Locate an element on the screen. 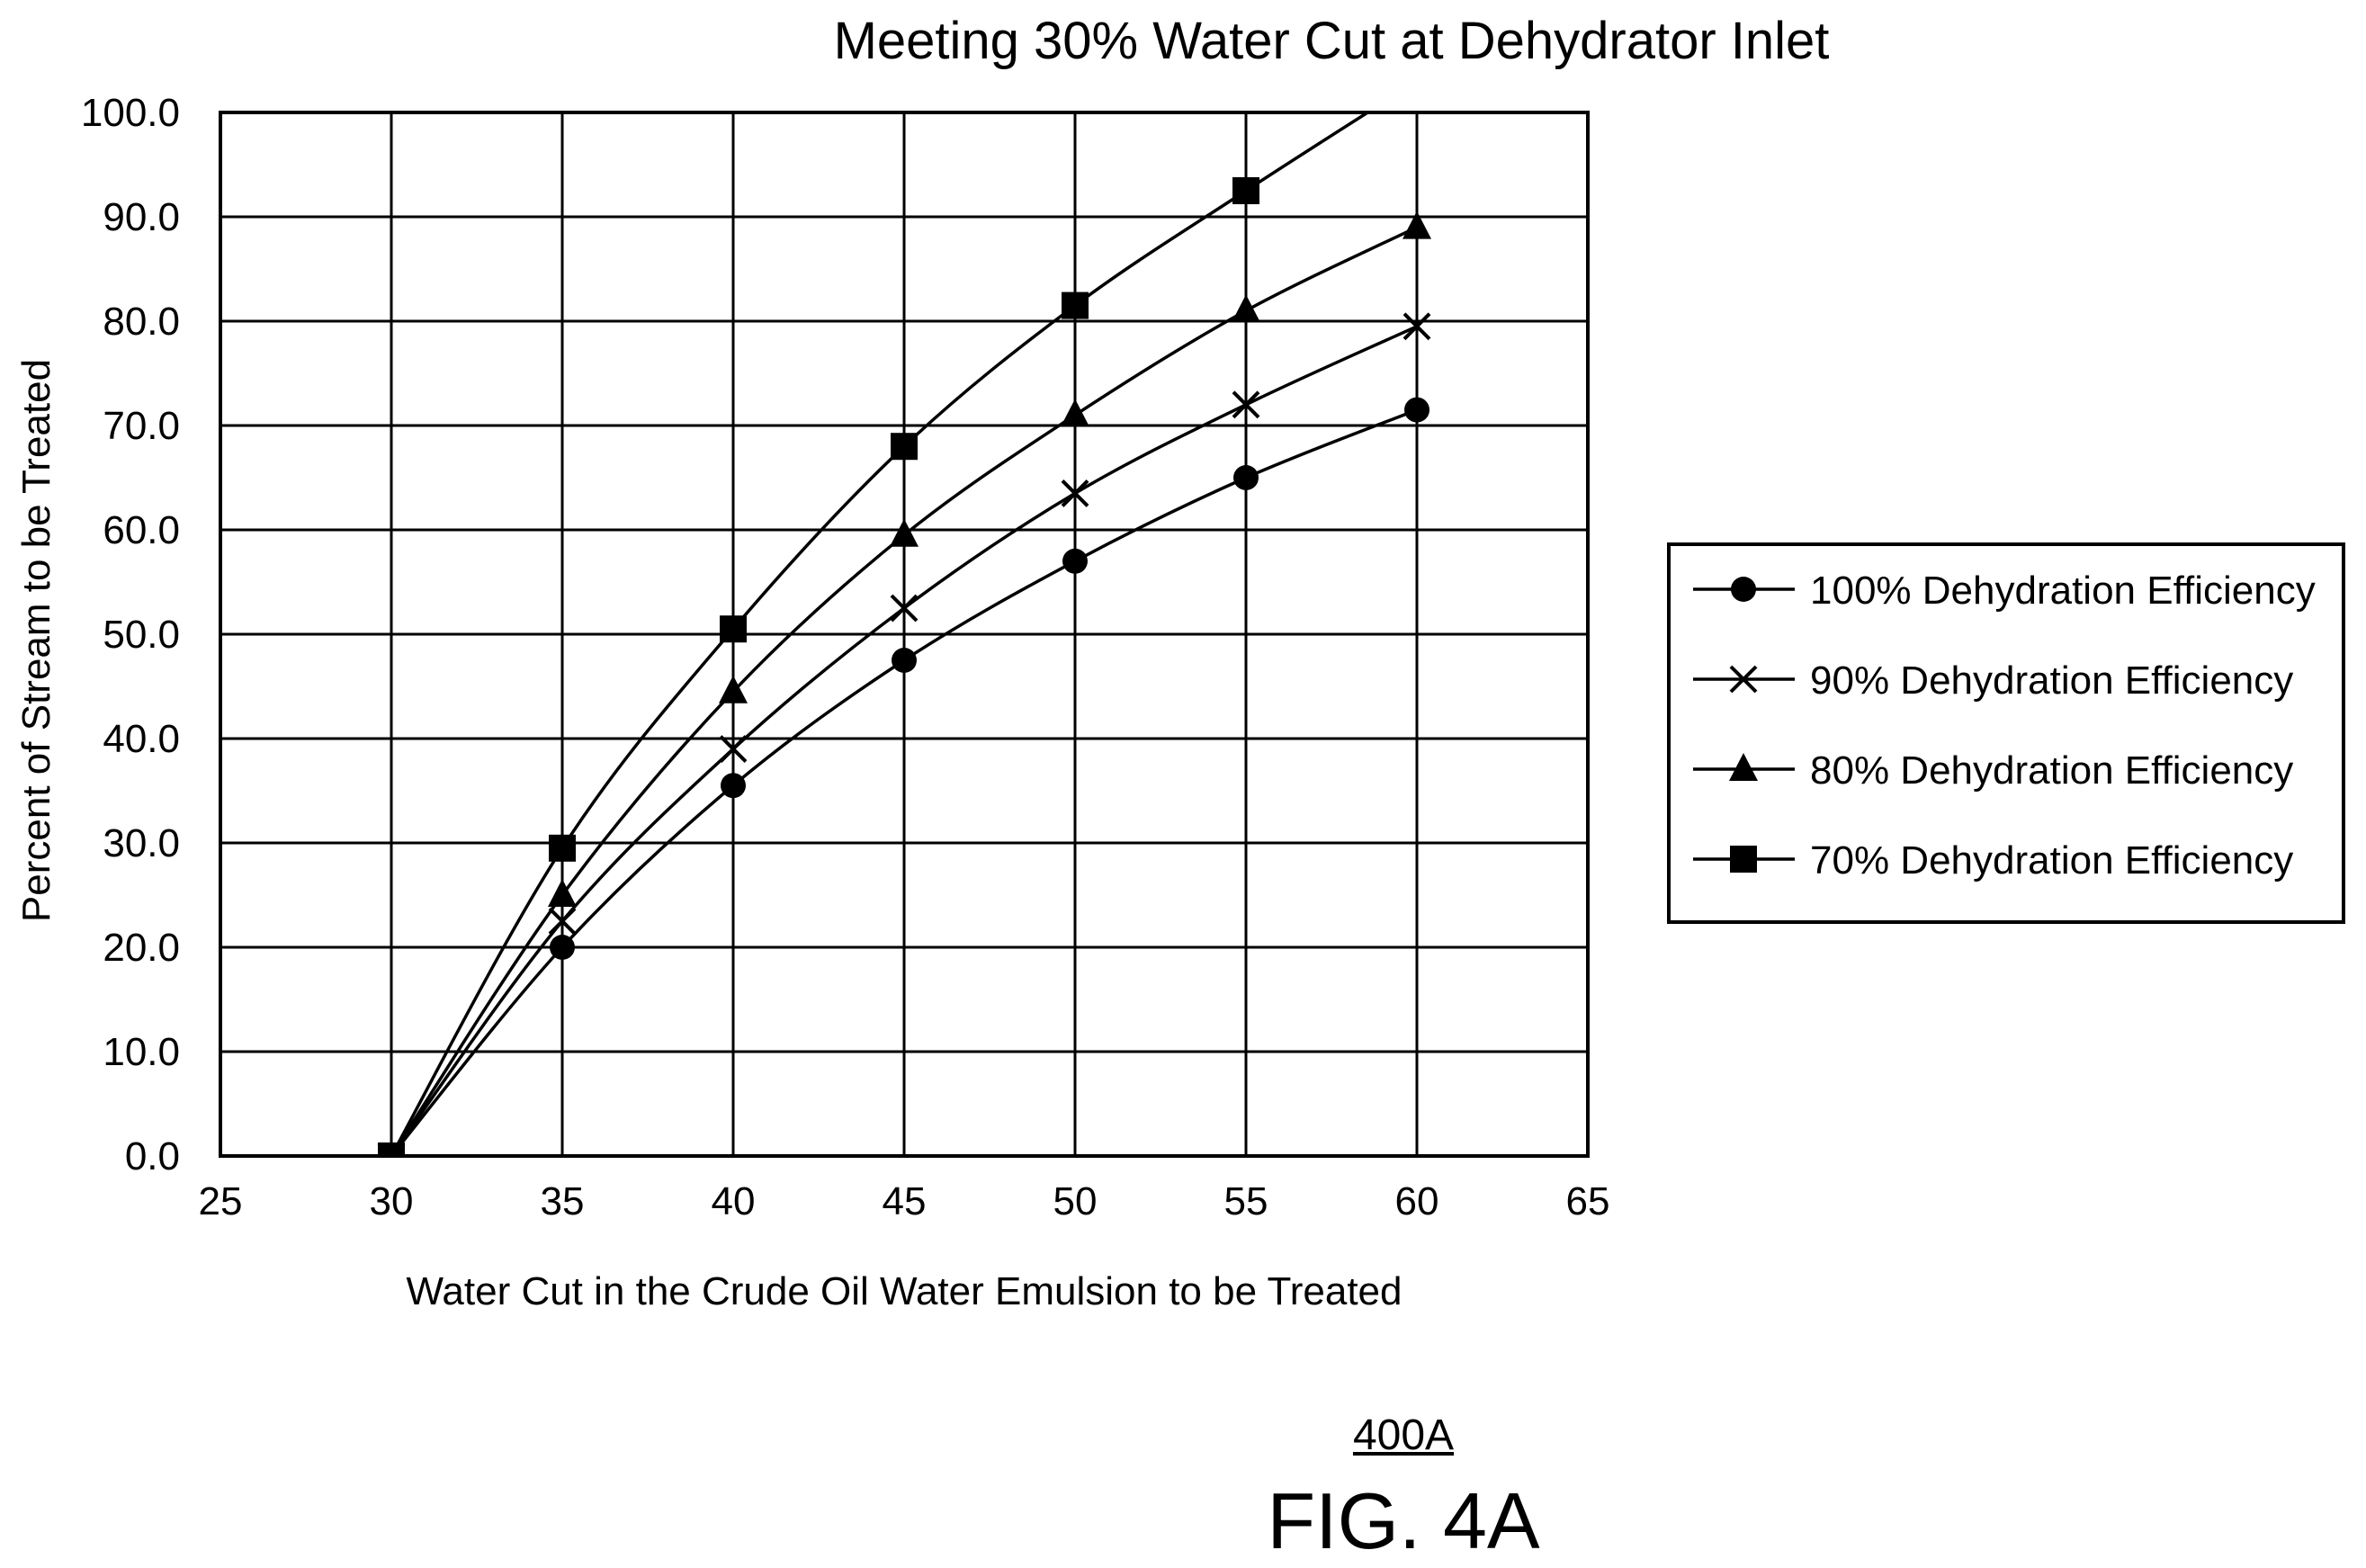 This screenshot has height=1568, width=2366. x-tick-label: 65 is located at coordinates (1588, 1201).